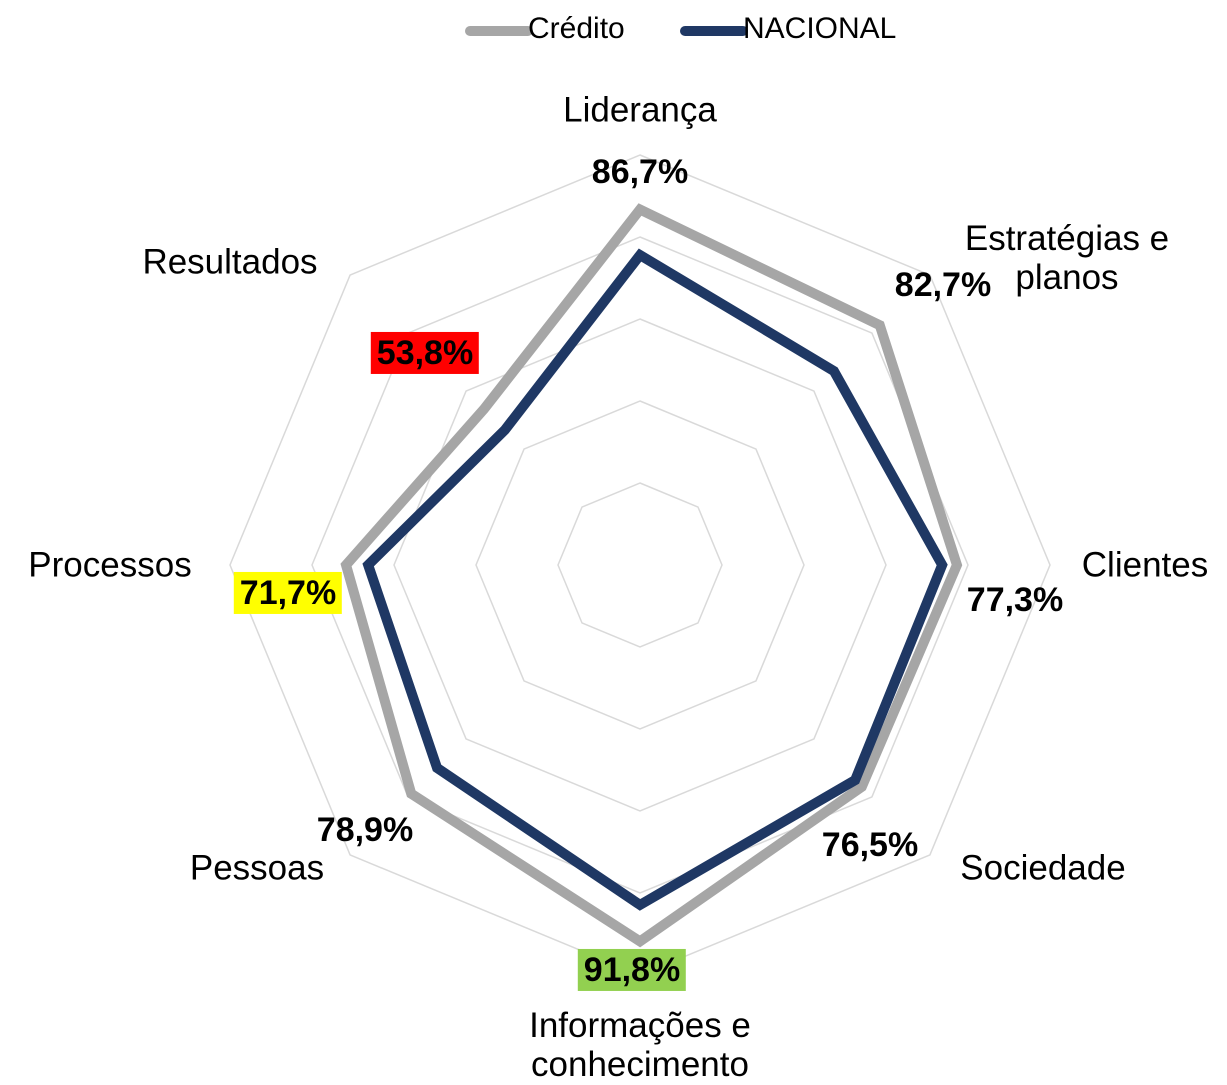  Describe the element at coordinates (820, 28) in the screenshot. I see `legend-label: NACIONAL` at that location.